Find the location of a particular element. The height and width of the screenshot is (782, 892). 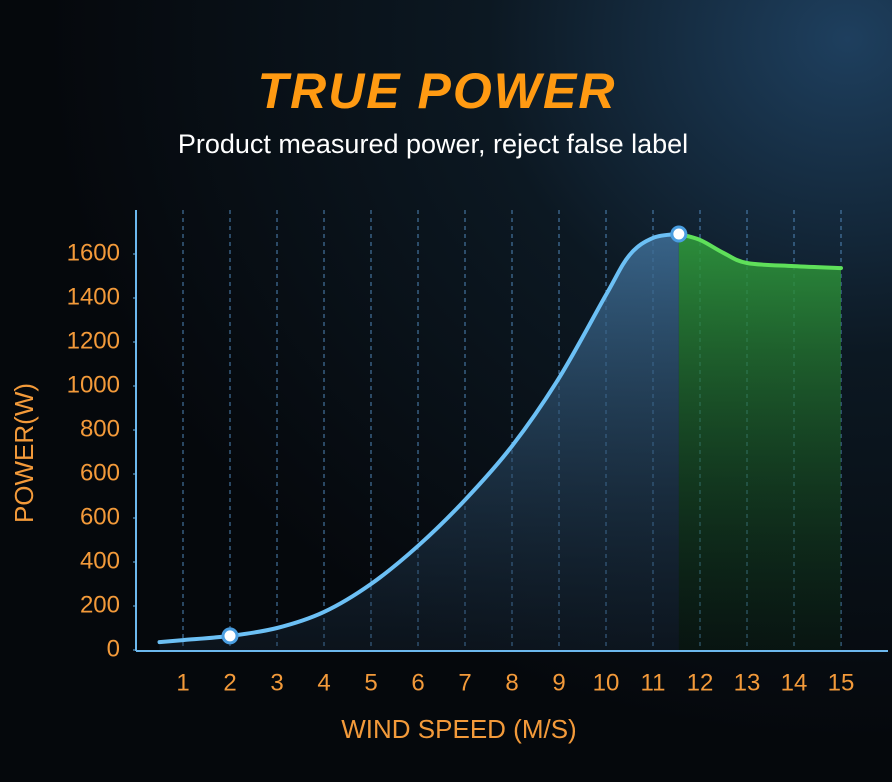

x-tick-label: 7 is located at coordinates (464, 682).